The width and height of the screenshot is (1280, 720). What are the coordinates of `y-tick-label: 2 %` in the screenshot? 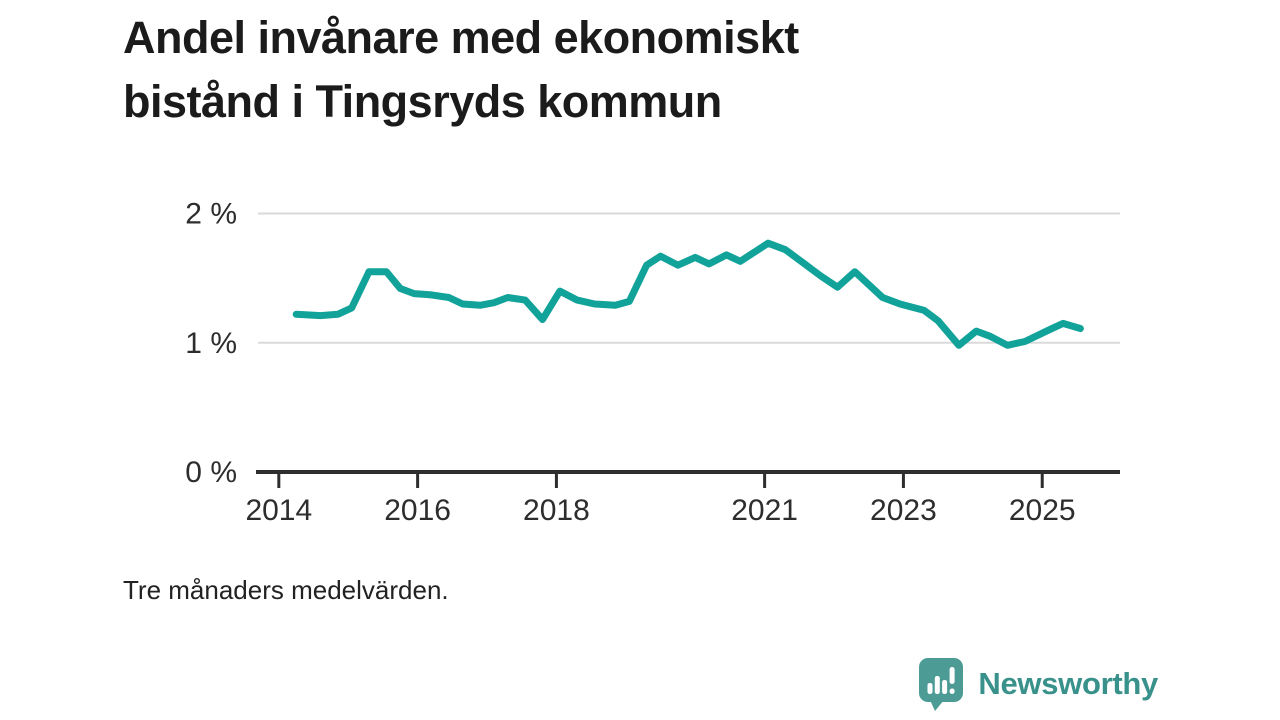 It's located at (211, 214).